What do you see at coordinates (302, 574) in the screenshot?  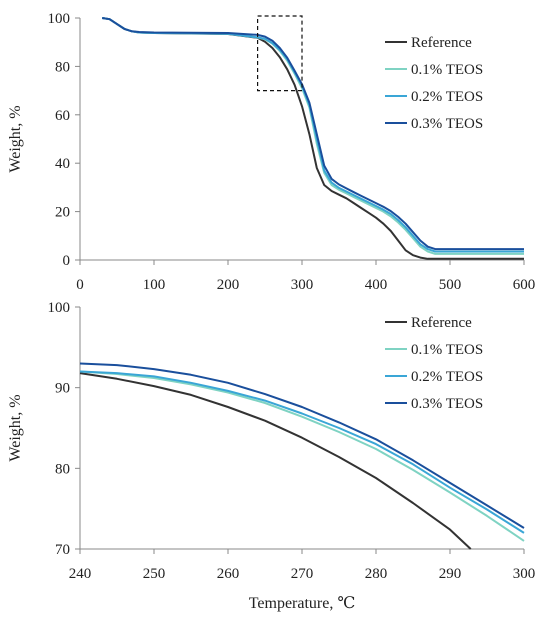 I see `x-tick-label: 270` at bounding box center [302, 574].